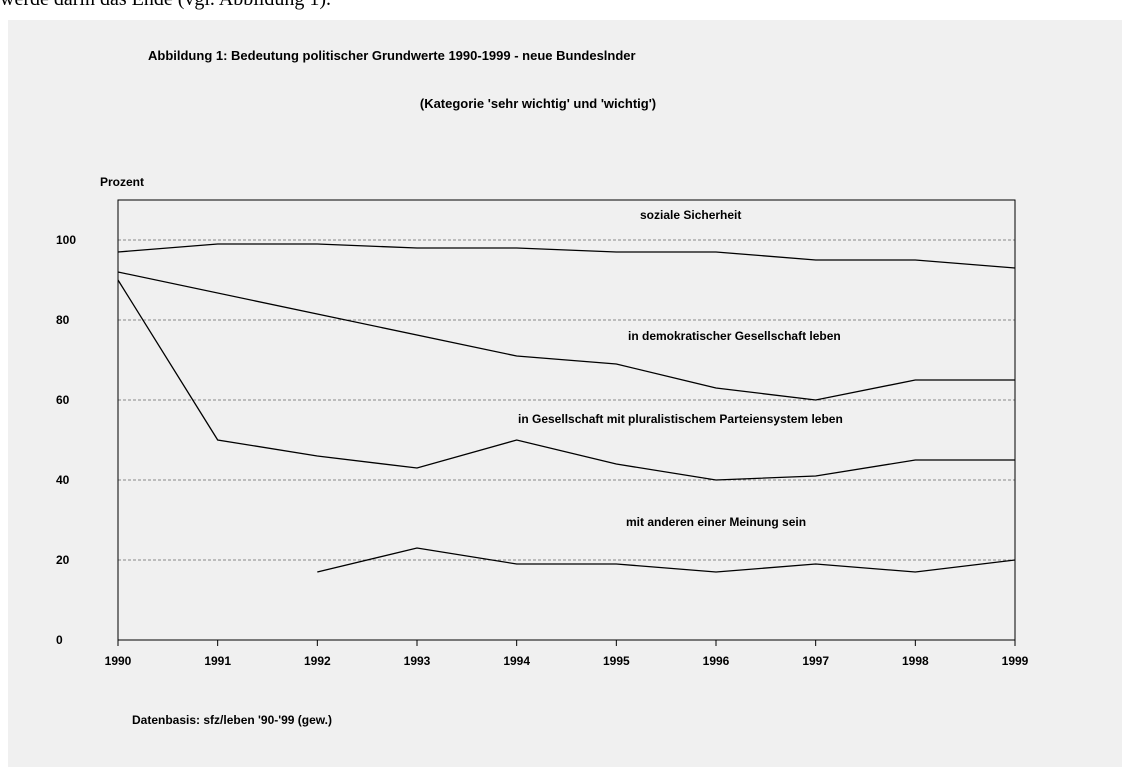  What do you see at coordinates (567, 654) in the screenshot?
I see `x-axis-ticks: 1990 1991 1992 1993 1994 1995 1996 1997 1998 1999` at bounding box center [567, 654].